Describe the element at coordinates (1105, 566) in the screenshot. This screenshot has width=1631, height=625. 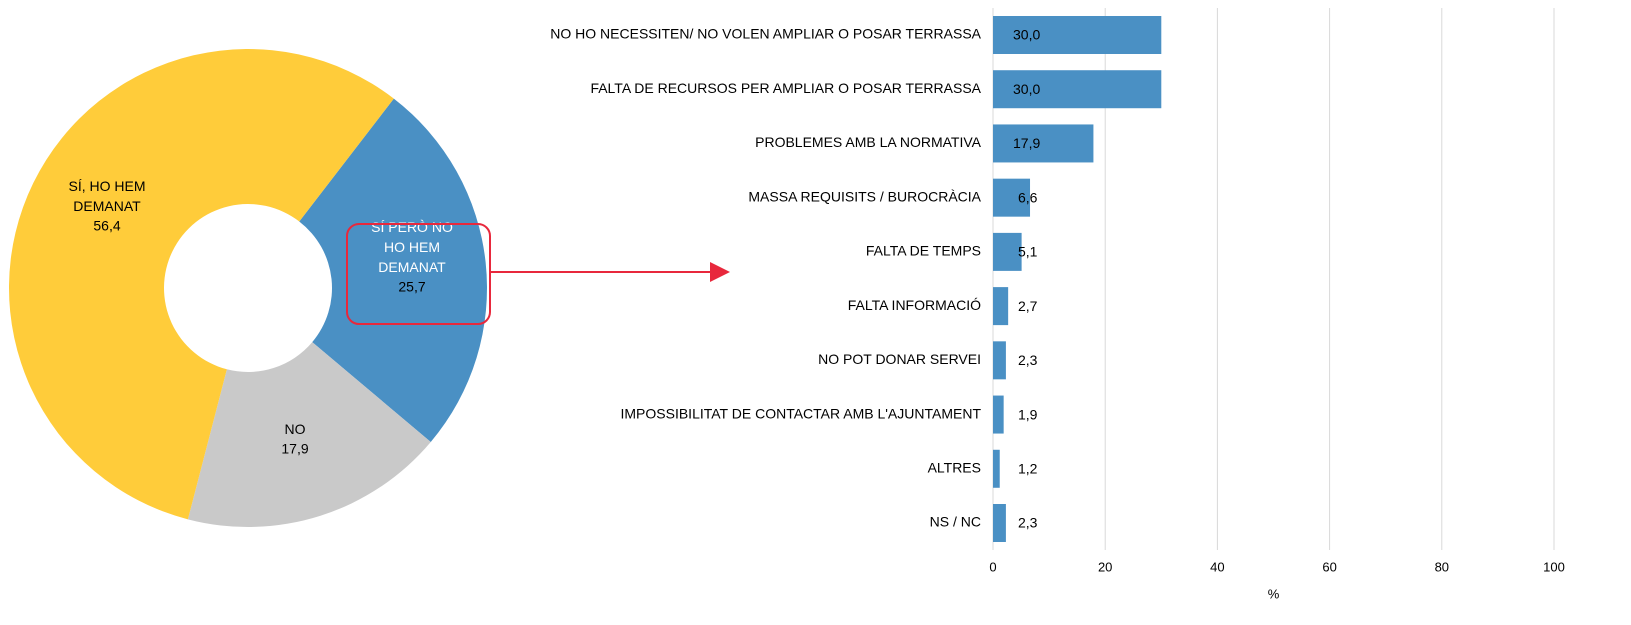
I see `x-tick-label: 20` at that location.